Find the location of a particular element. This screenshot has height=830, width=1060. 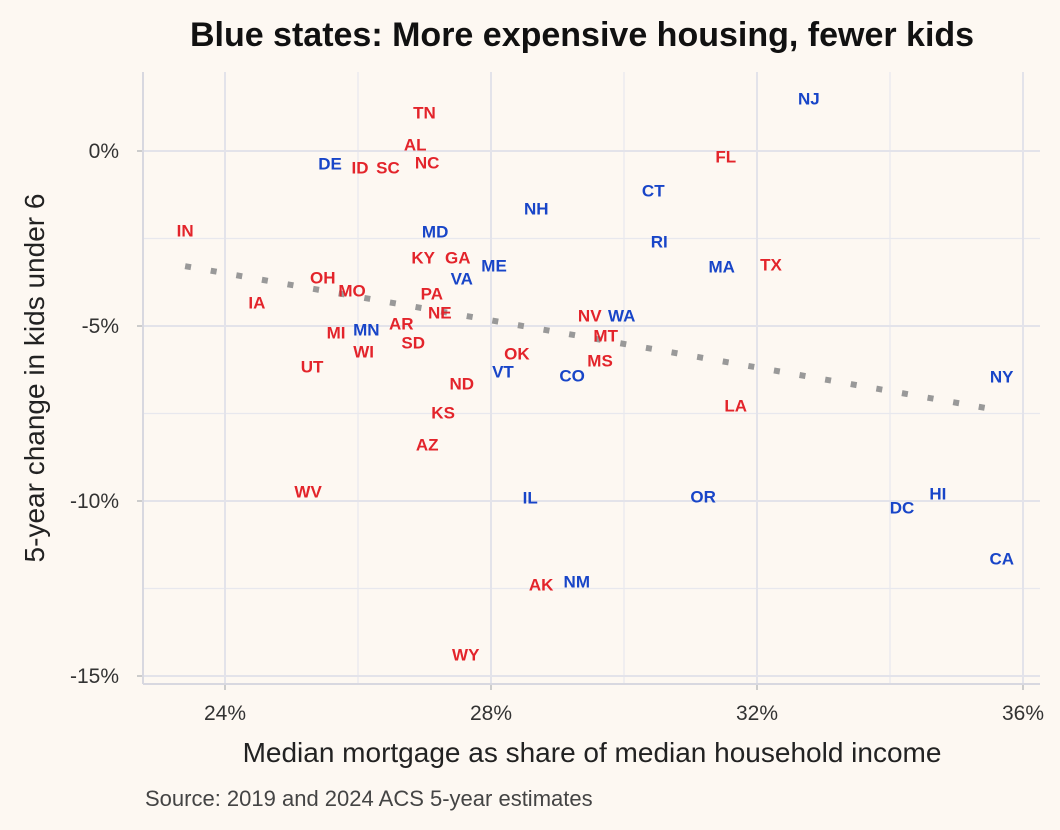

point-label-de: DE is located at coordinates (330, 163).